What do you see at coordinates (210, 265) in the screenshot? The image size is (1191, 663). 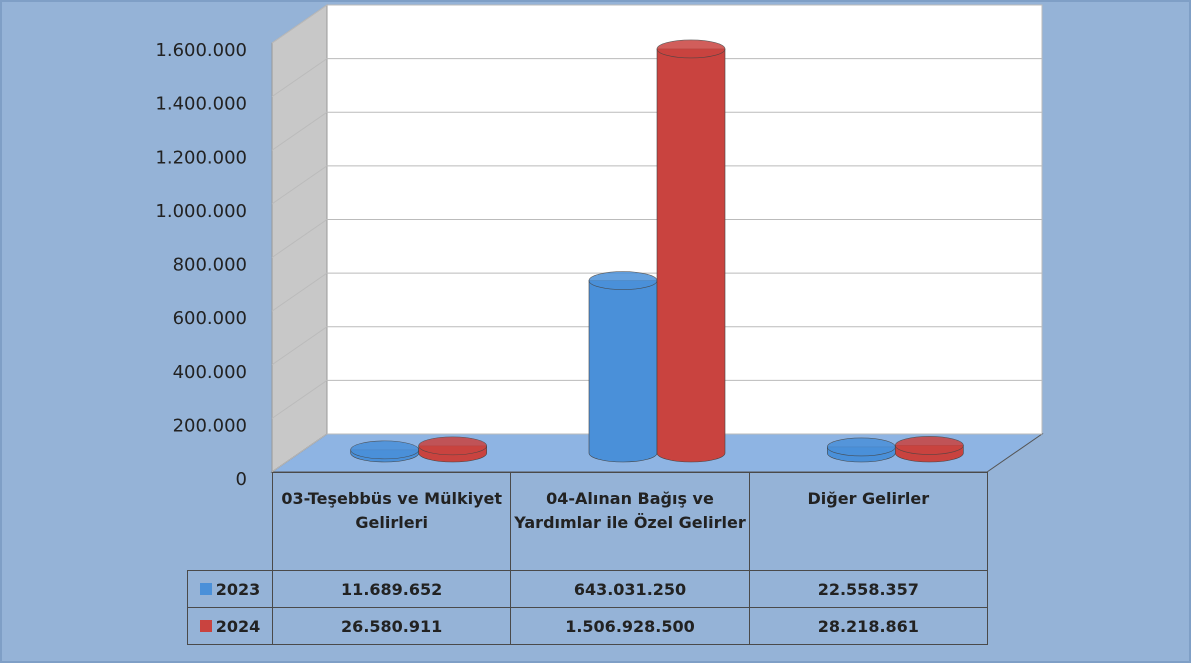 I see `y-tick-label: 800.000` at bounding box center [210, 265].